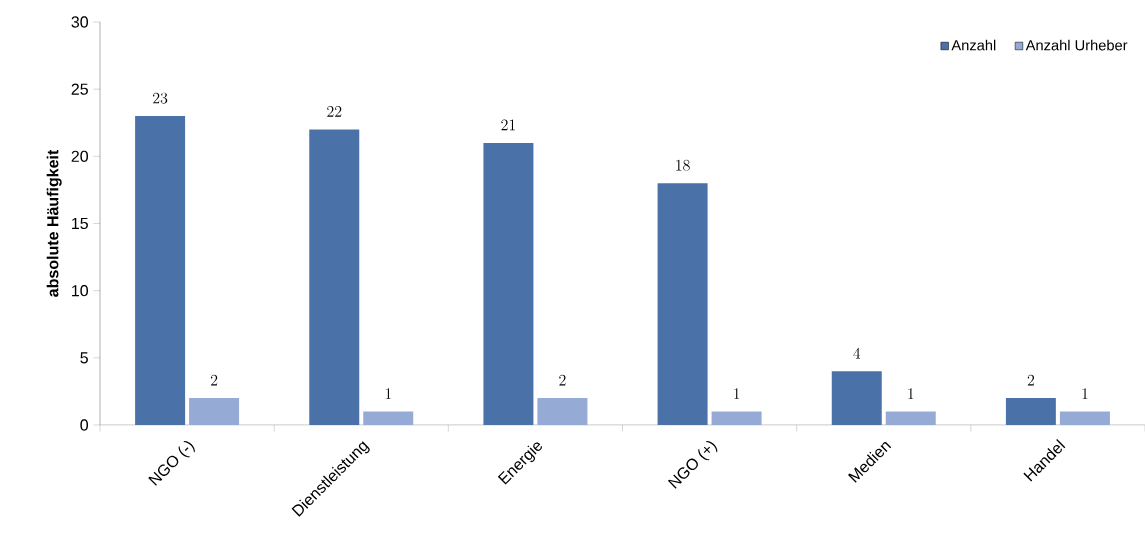 The height and width of the screenshot is (560, 1145). What do you see at coordinates (334, 111) in the screenshot?
I see `data-label: 22` at bounding box center [334, 111].